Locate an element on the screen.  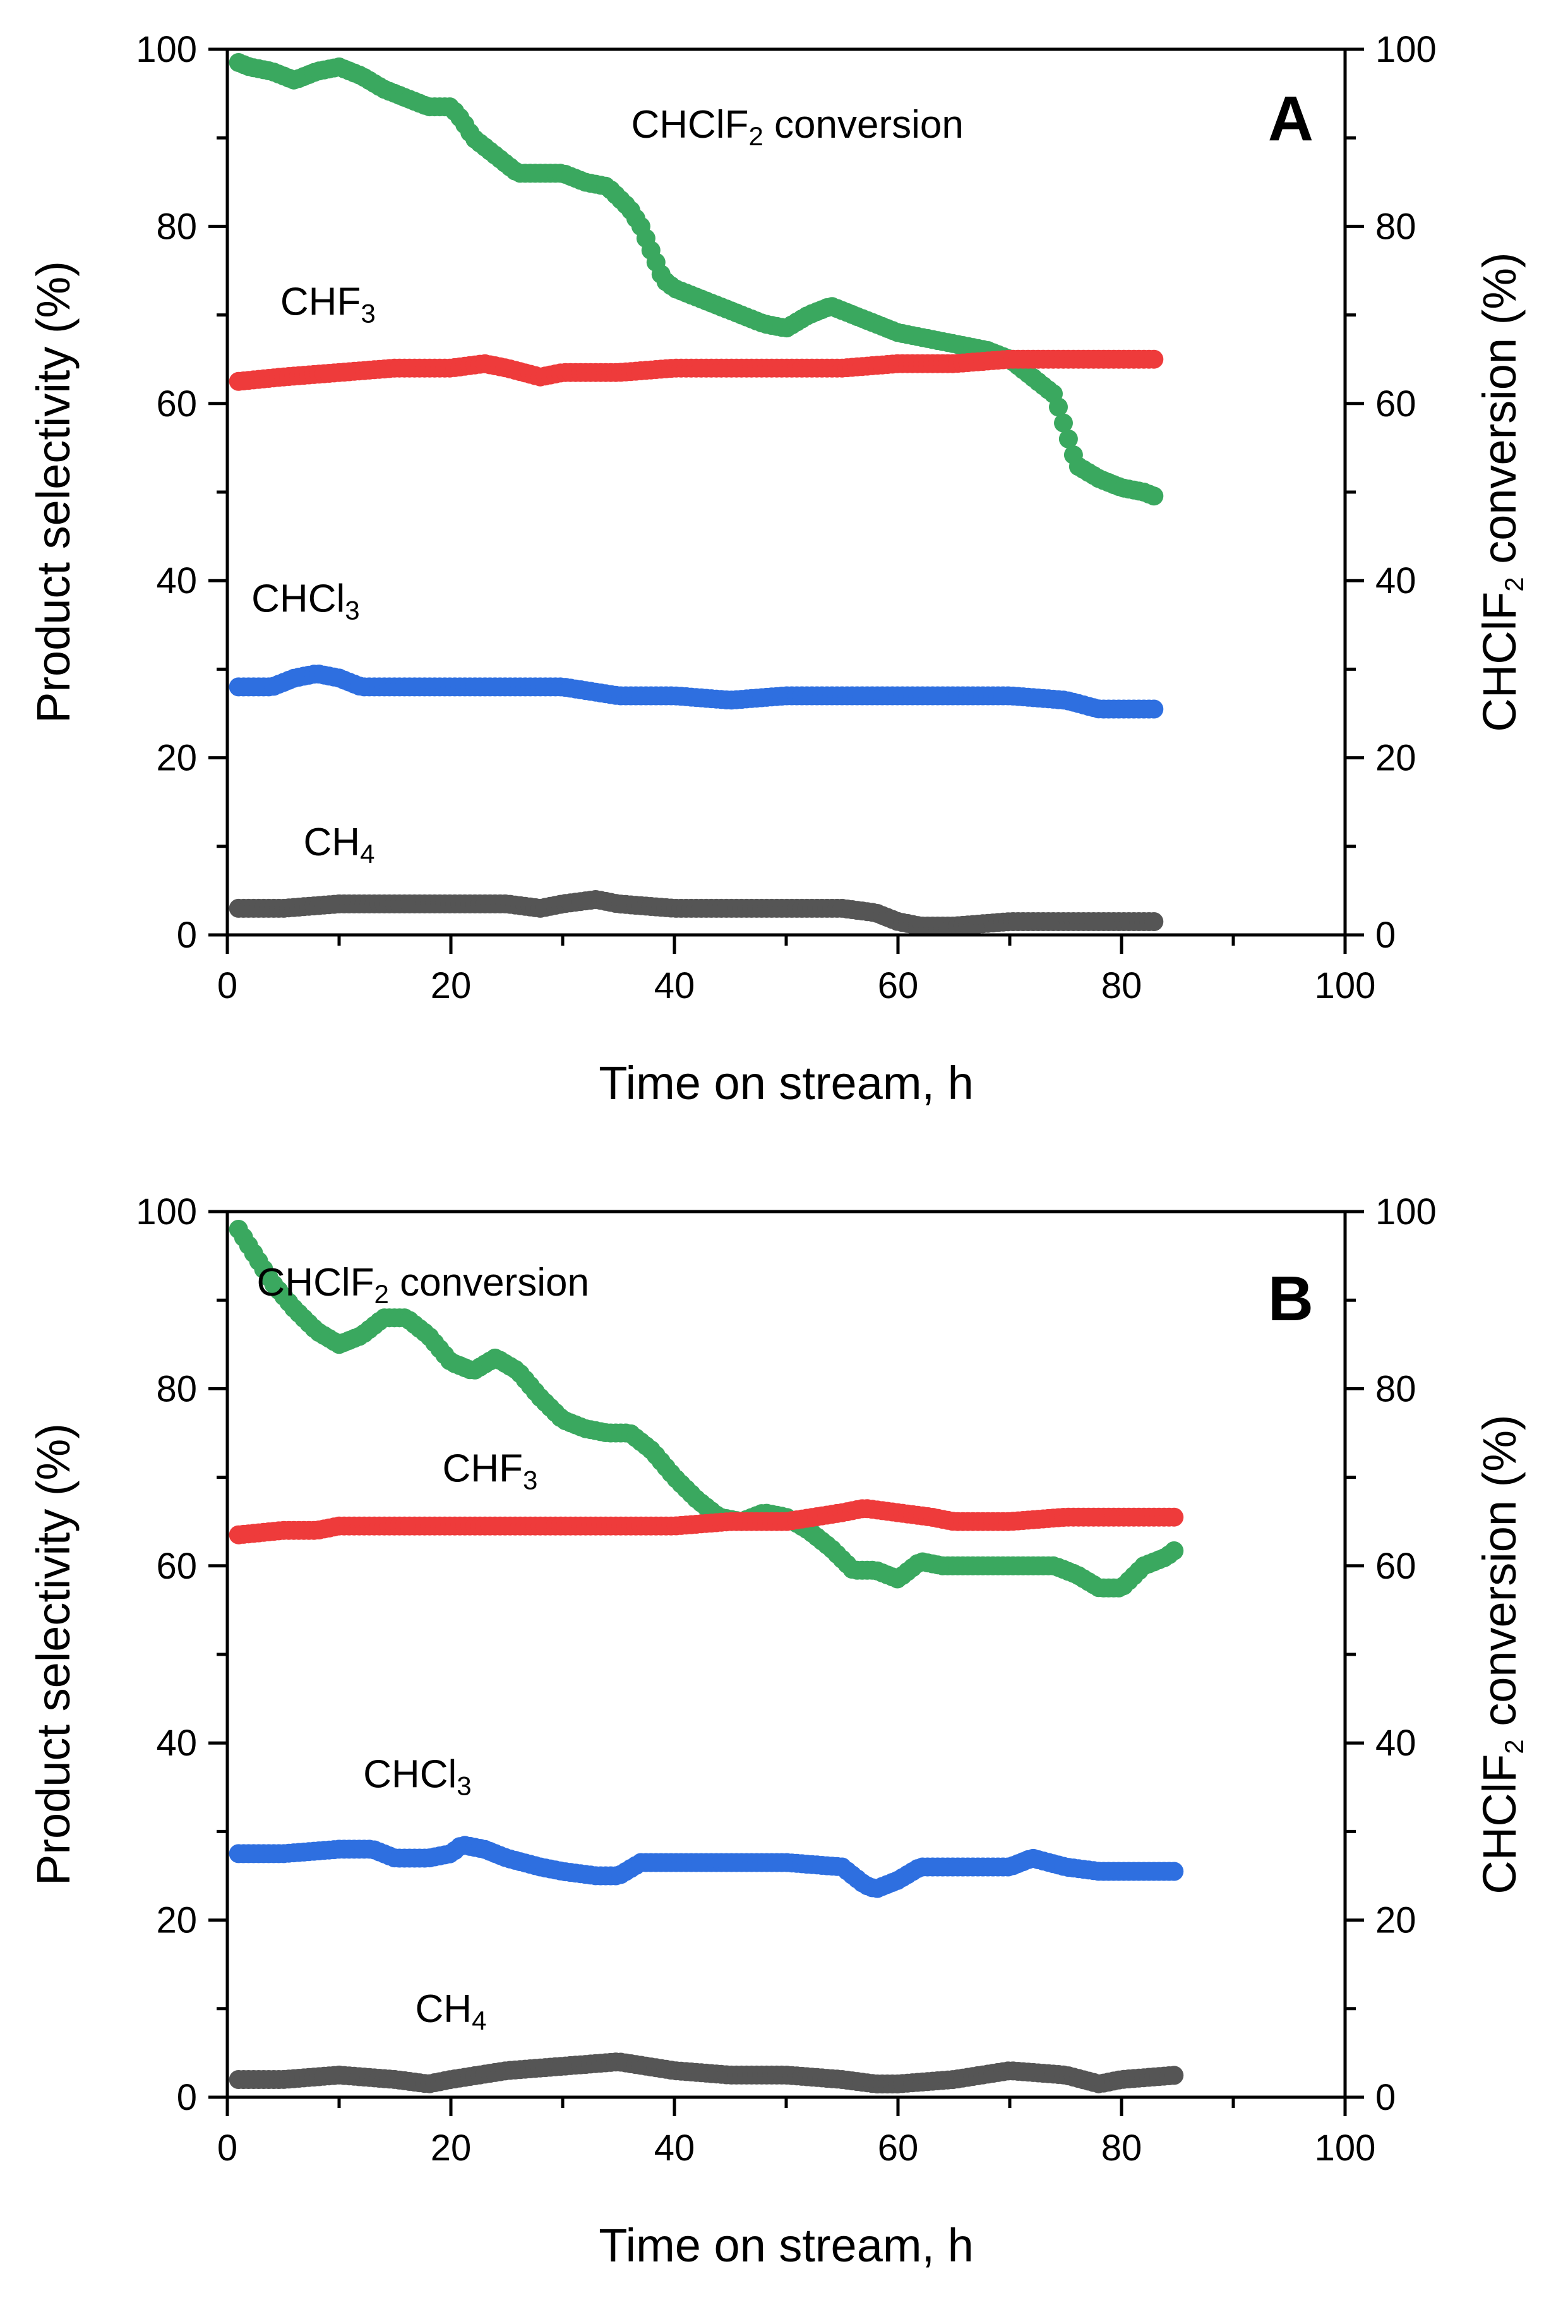
y-right-tick-label: 60 is located at coordinates (1396, 1567).